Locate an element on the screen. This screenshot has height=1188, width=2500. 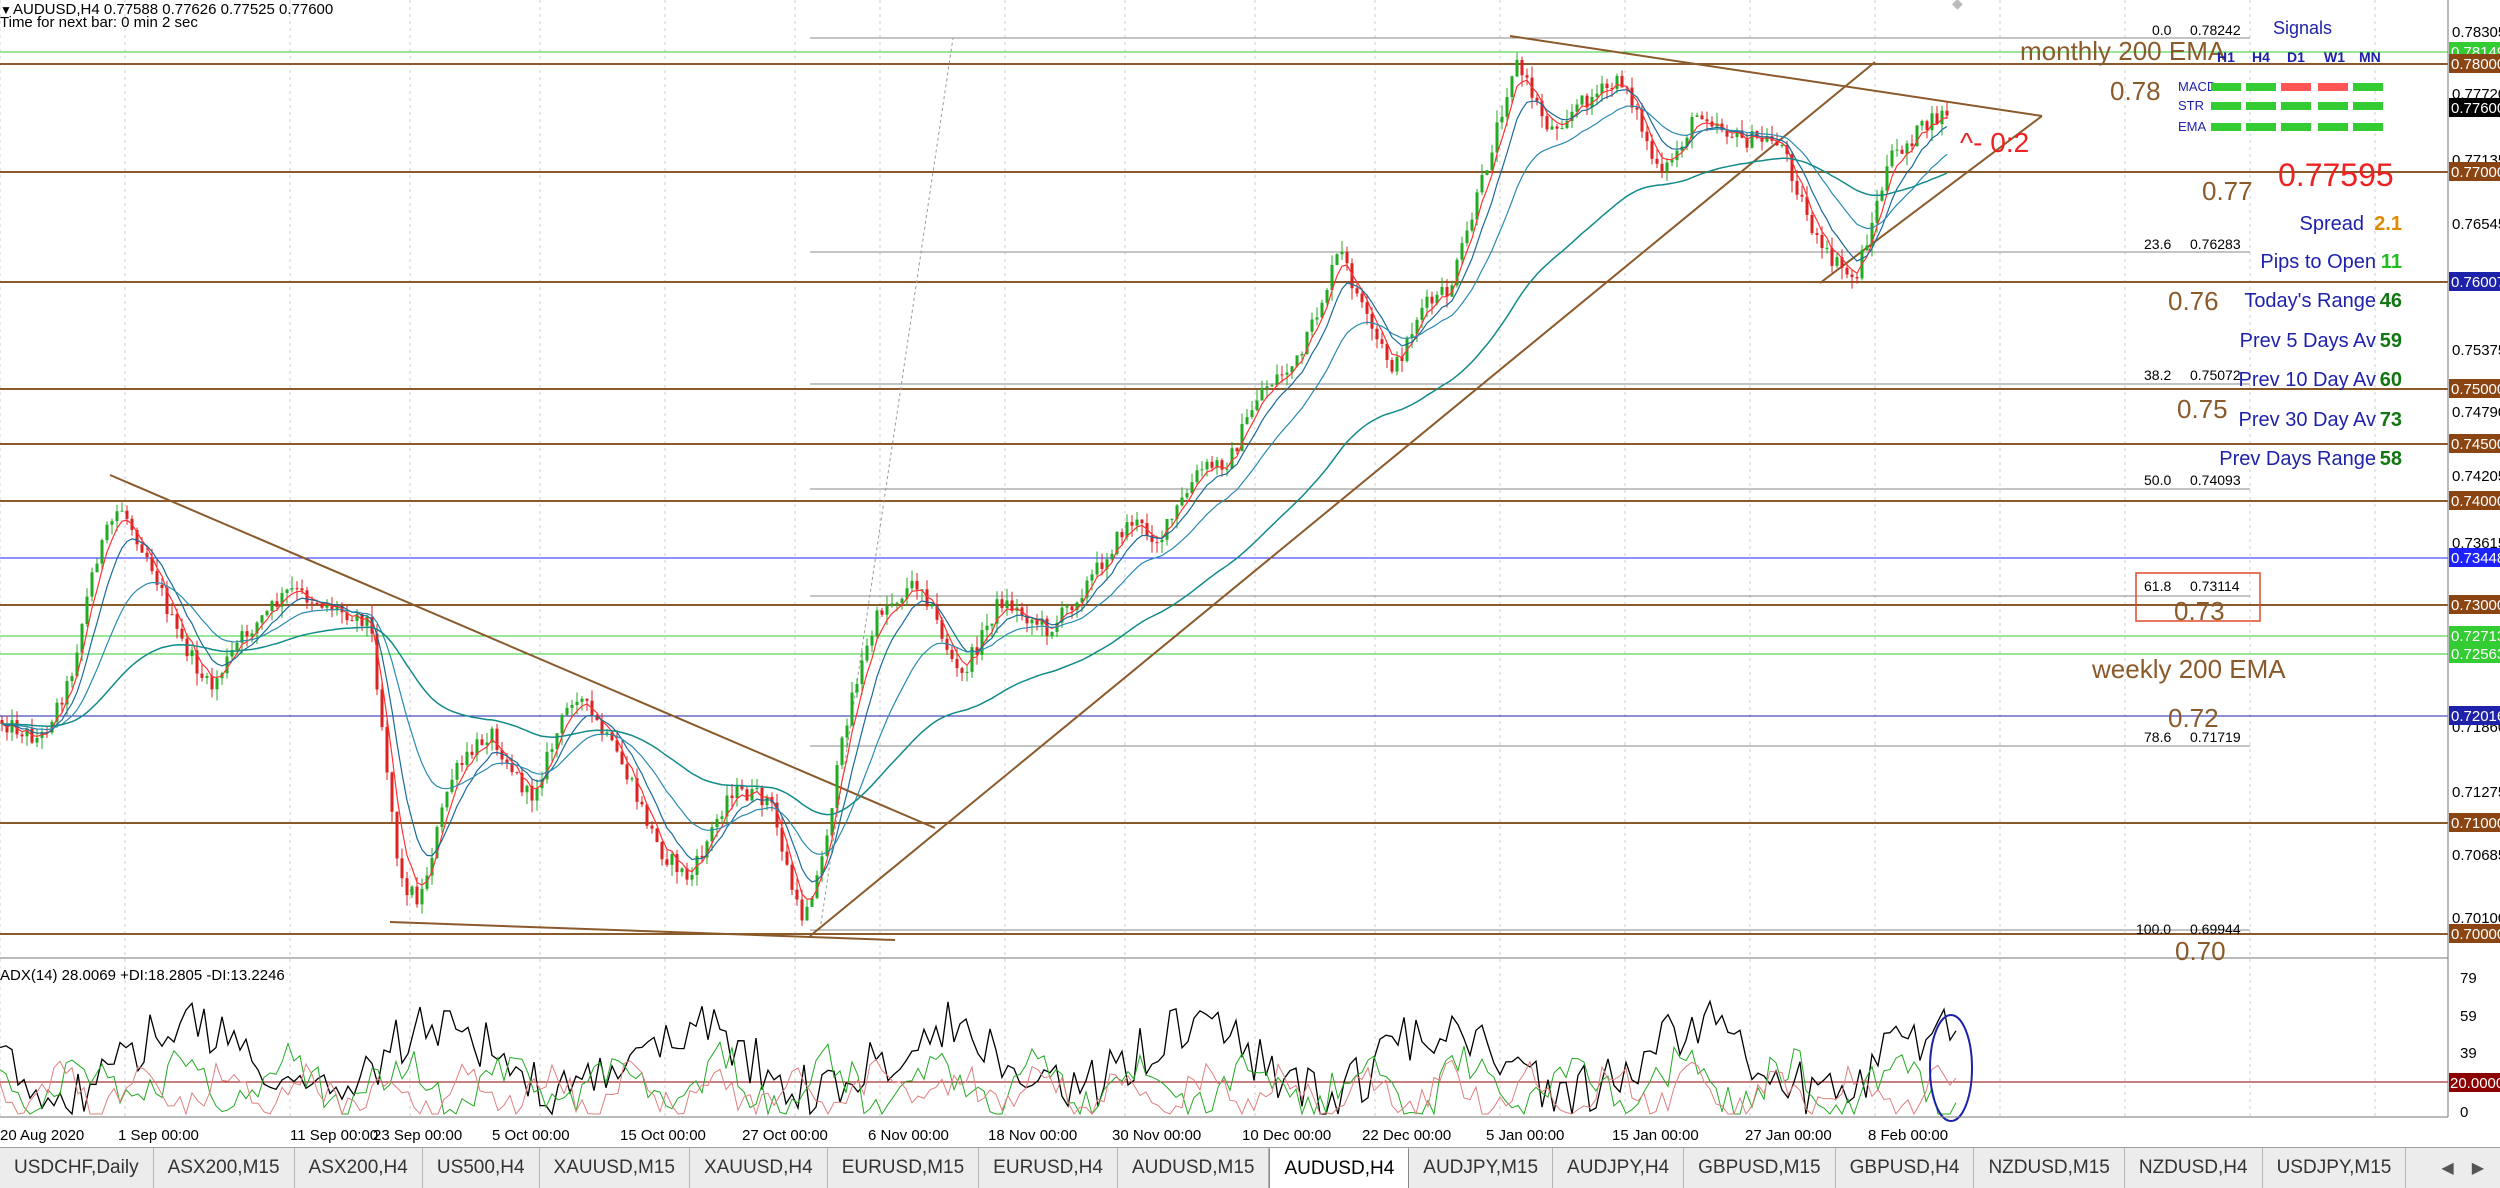
tab-xauusd-h4: XAUUSD,H4 is located at coordinates (759, 1168).